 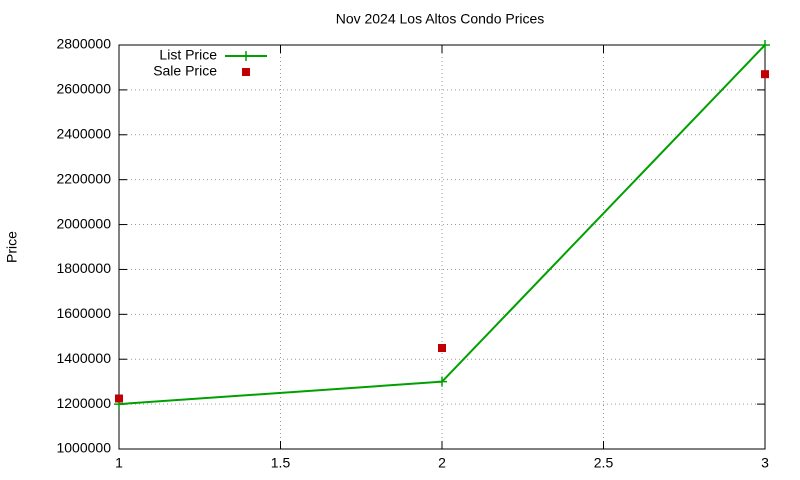 What do you see at coordinates (83, 133) in the screenshot?
I see `y-tick-label: 2400000` at bounding box center [83, 133].